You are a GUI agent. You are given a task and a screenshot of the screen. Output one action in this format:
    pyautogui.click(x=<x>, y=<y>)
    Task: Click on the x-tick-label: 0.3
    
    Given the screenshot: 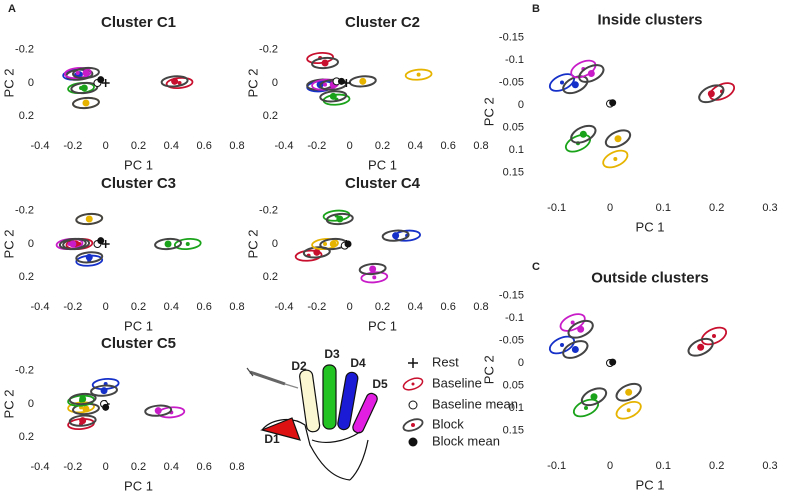 What is the action you would take?
    pyautogui.click(x=769, y=208)
    